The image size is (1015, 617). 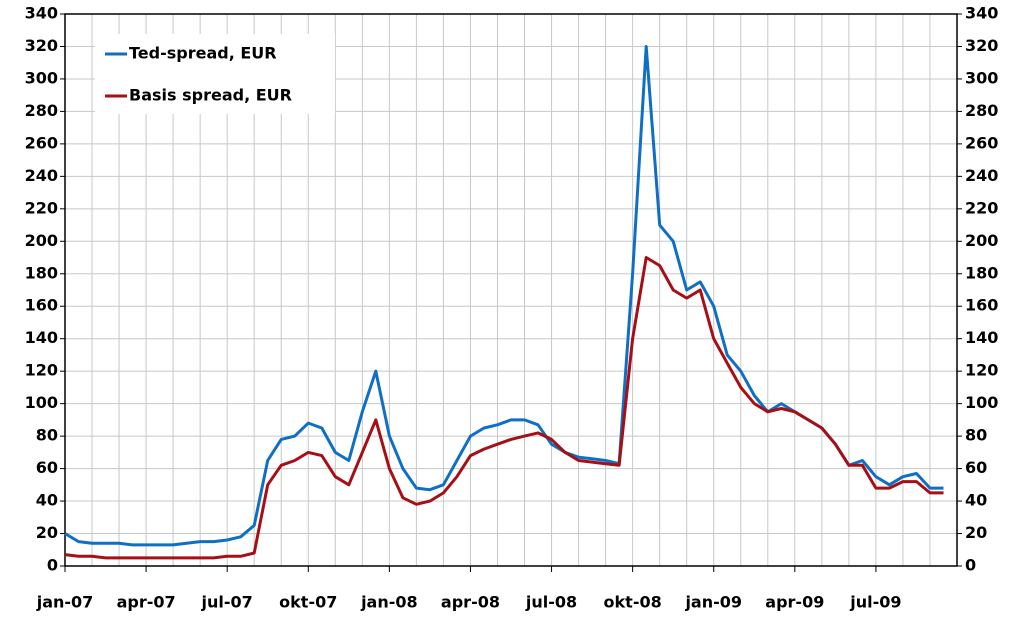 What do you see at coordinates (981, 77) in the screenshot?
I see `y2-tick-label: 300` at bounding box center [981, 77].